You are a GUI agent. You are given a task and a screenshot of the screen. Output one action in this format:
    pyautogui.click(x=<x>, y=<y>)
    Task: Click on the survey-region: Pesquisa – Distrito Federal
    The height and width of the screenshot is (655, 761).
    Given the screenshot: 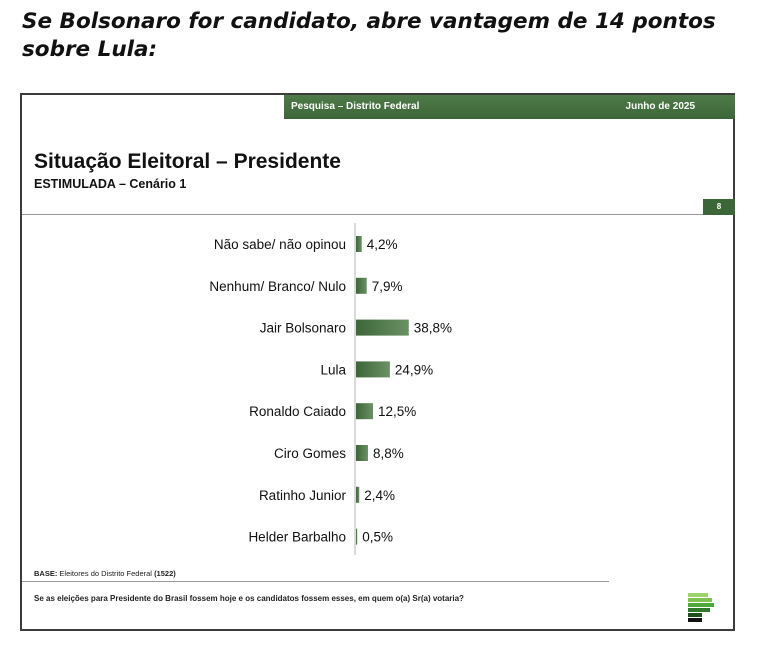 What is the action you would take?
    pyautogui.click(x=355, y=106)
    